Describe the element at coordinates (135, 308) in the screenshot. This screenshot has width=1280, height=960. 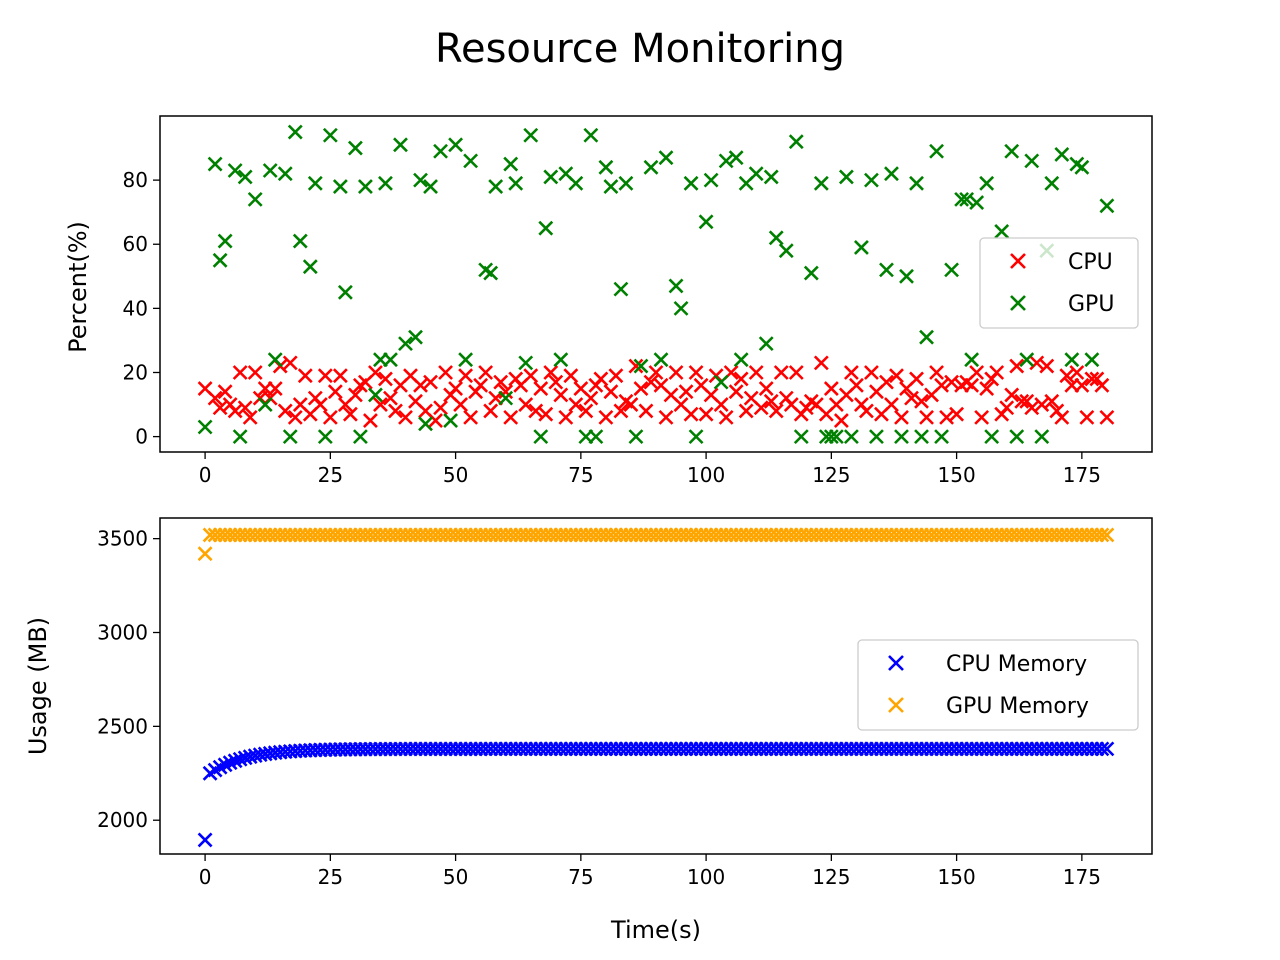
I see `y-tick-label: 40` at that location.